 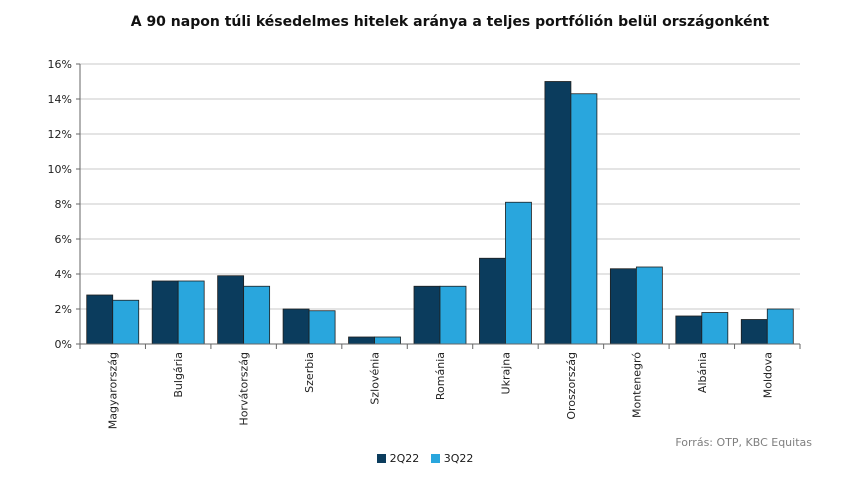 I want to click on x-tick-label: Albánia, so click(x=702, y=372).